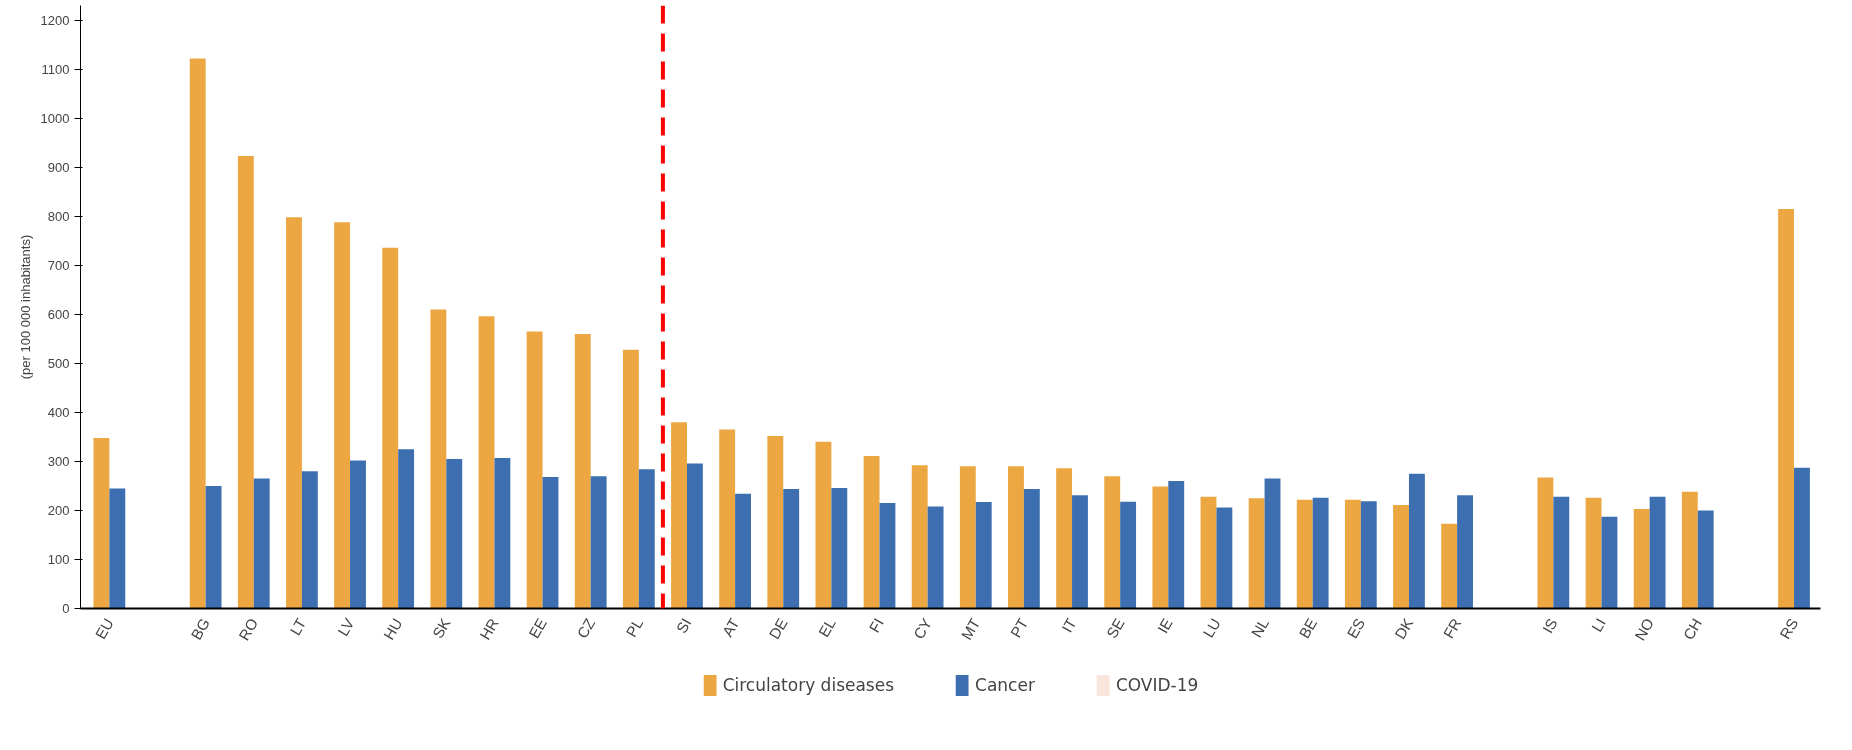 The image size is (1852, 750). Describe the element at coordinates (55, 20) in the screenshot. I see `y-tick-label: 1200` at that location.